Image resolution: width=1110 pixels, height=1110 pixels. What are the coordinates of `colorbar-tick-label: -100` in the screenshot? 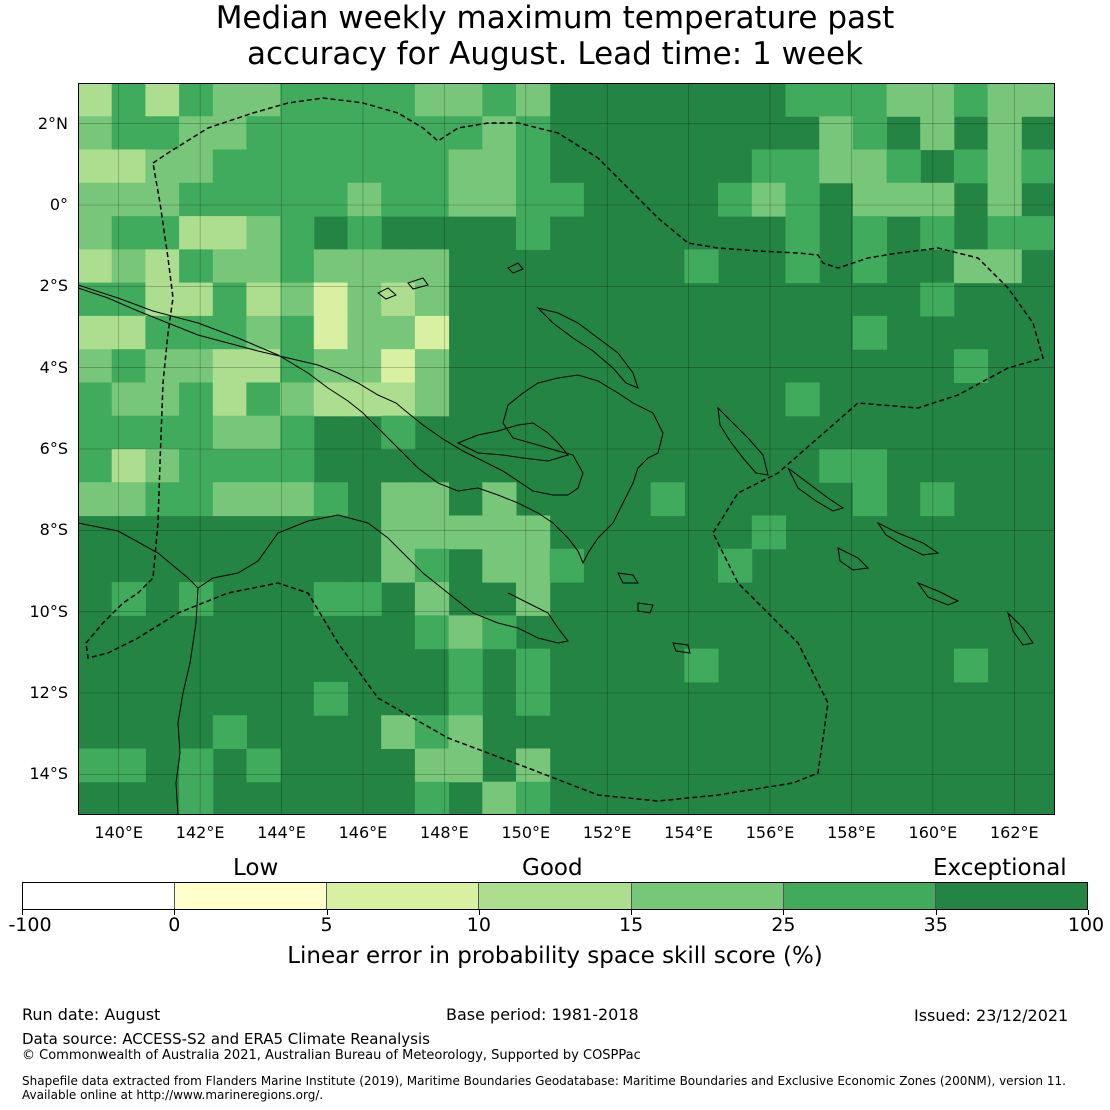 It's located at (30, 925).